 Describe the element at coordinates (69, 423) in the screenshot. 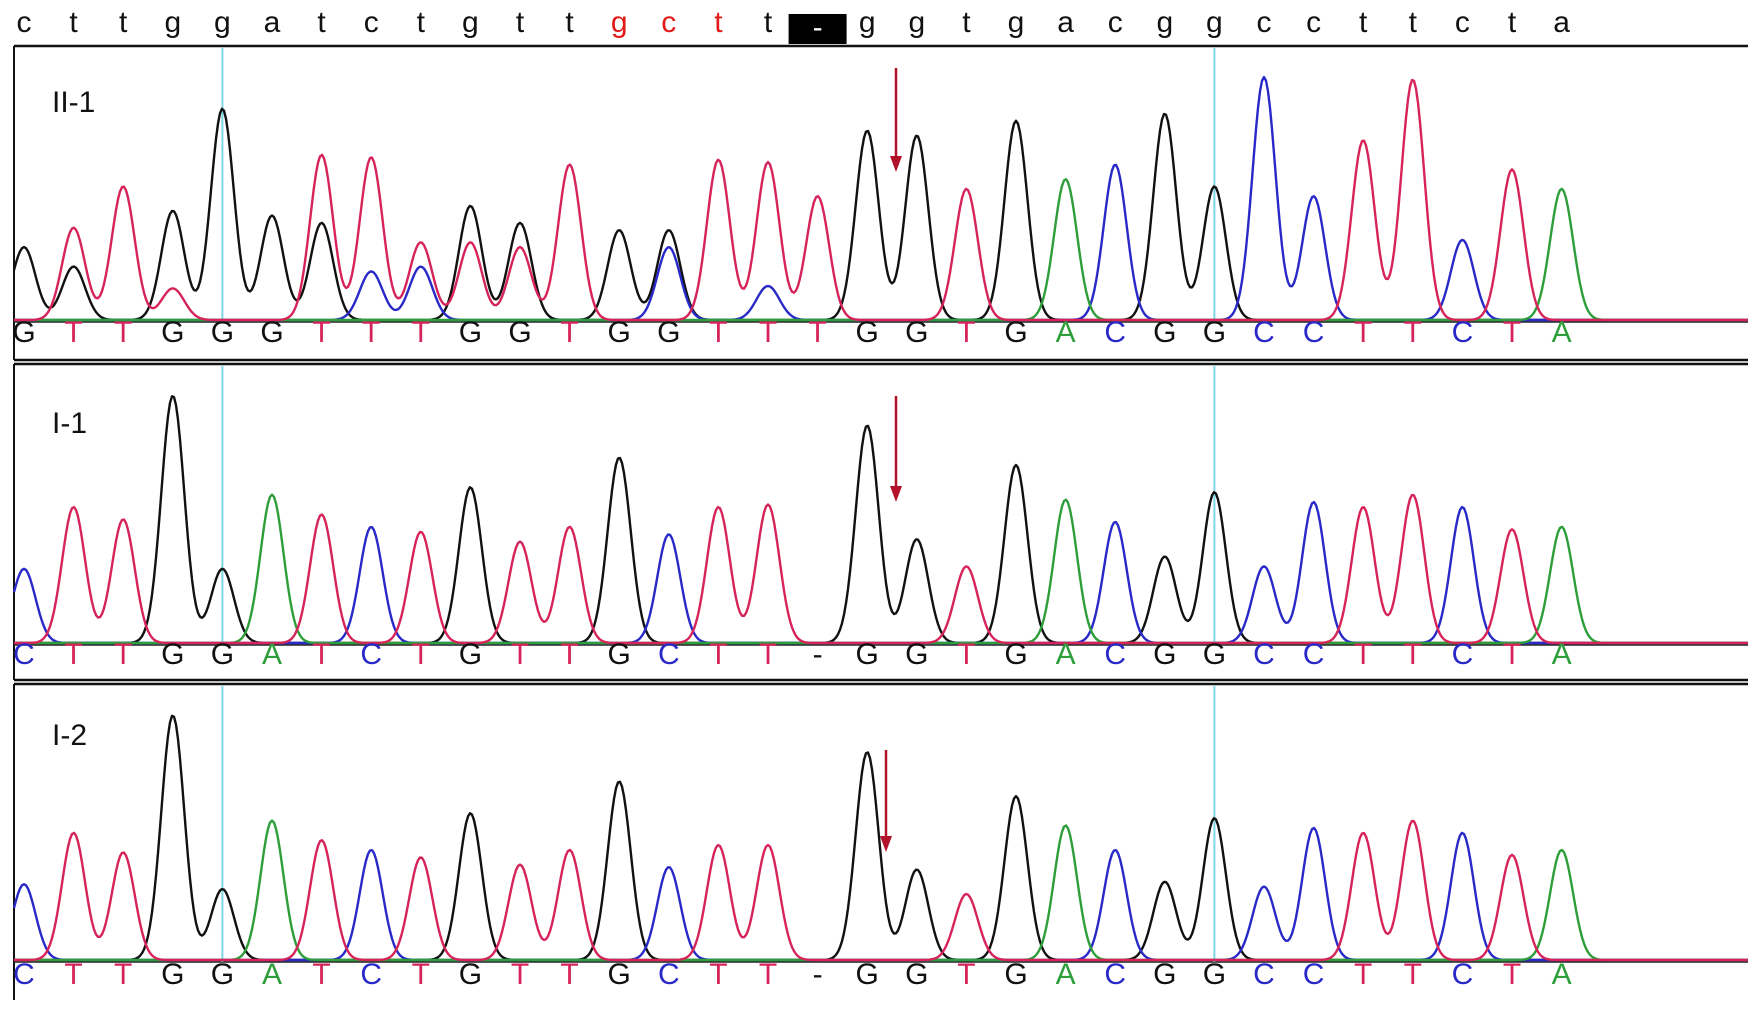

I see `panel-label: I-1` at that location.